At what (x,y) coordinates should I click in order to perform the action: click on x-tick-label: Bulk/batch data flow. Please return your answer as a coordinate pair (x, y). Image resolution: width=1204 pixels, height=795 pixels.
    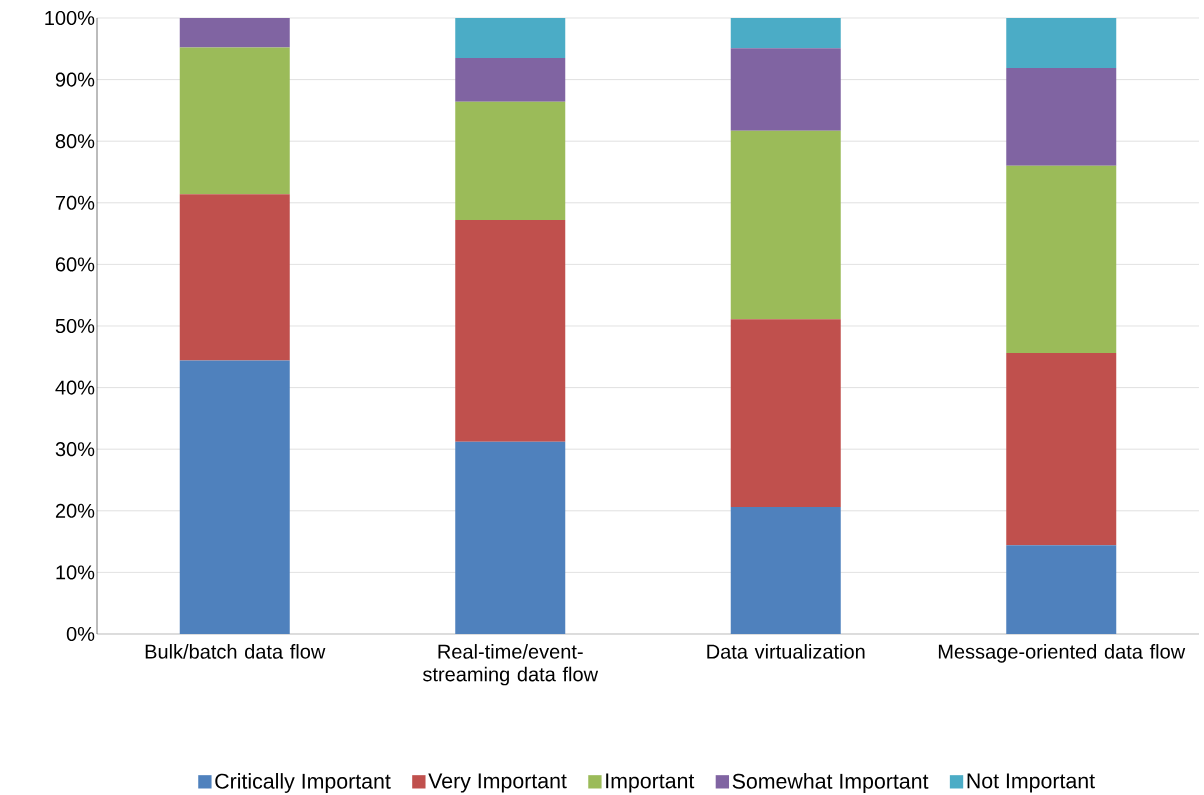
    Looking at the image, I should click on (235, 651).